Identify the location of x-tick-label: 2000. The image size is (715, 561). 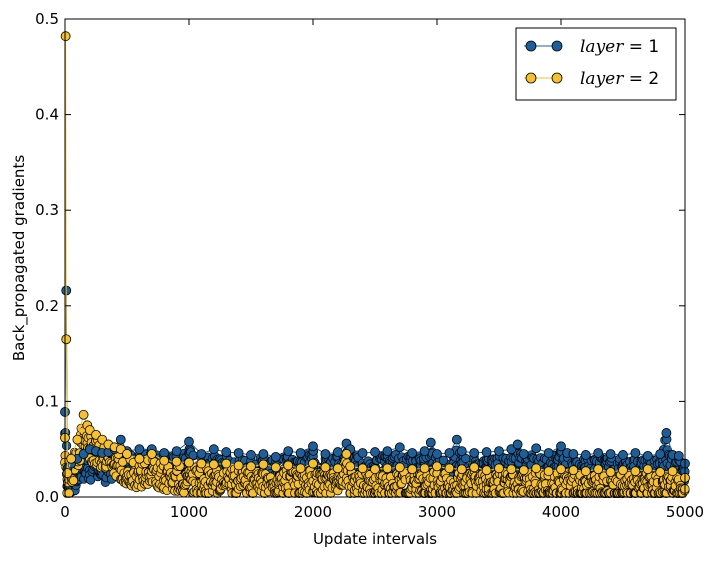
(313, 512).